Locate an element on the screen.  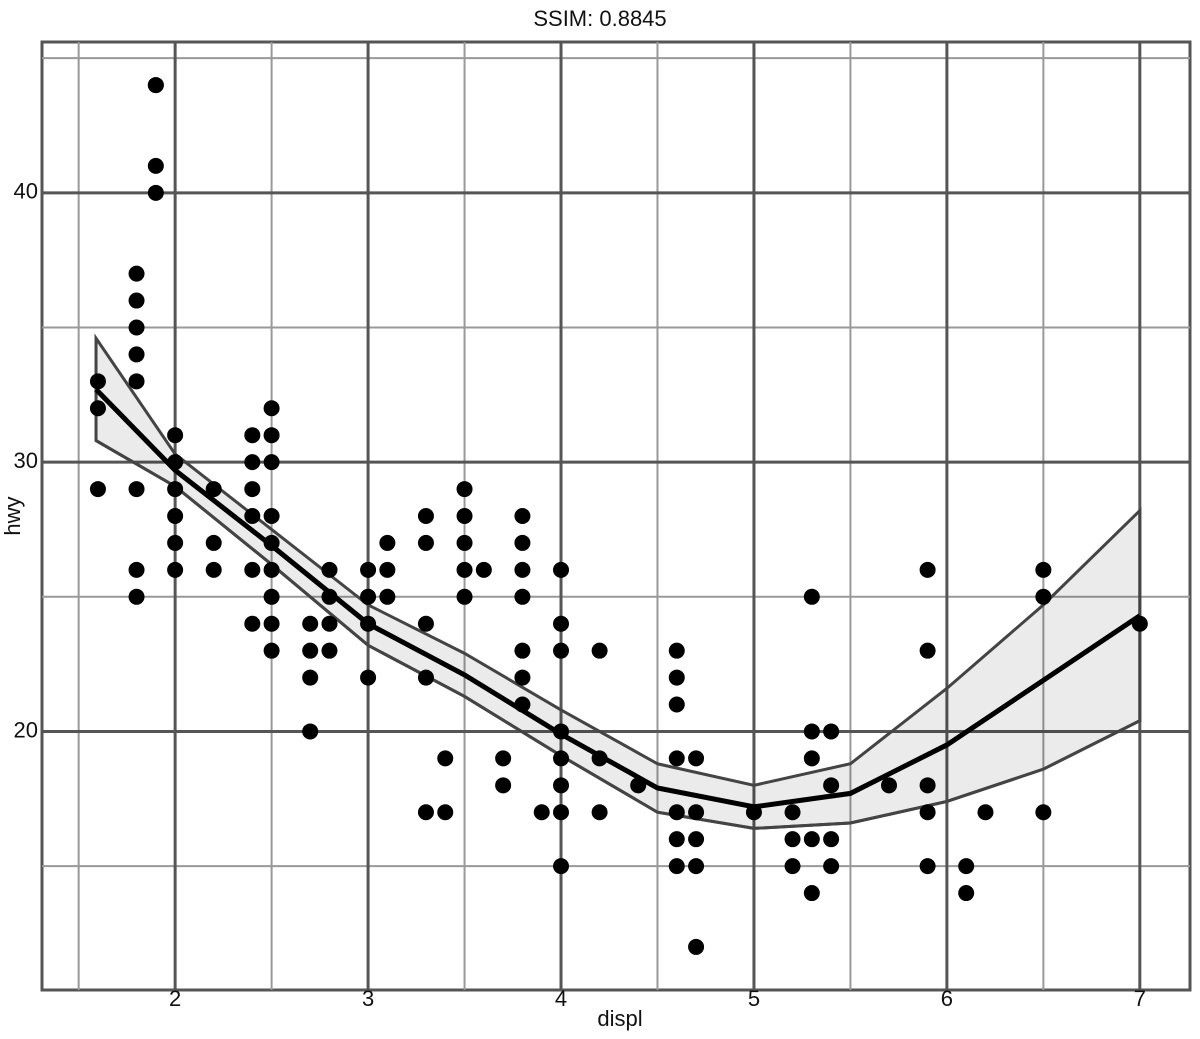
y-tick-label: 20 is located at coordinates (26, 729).